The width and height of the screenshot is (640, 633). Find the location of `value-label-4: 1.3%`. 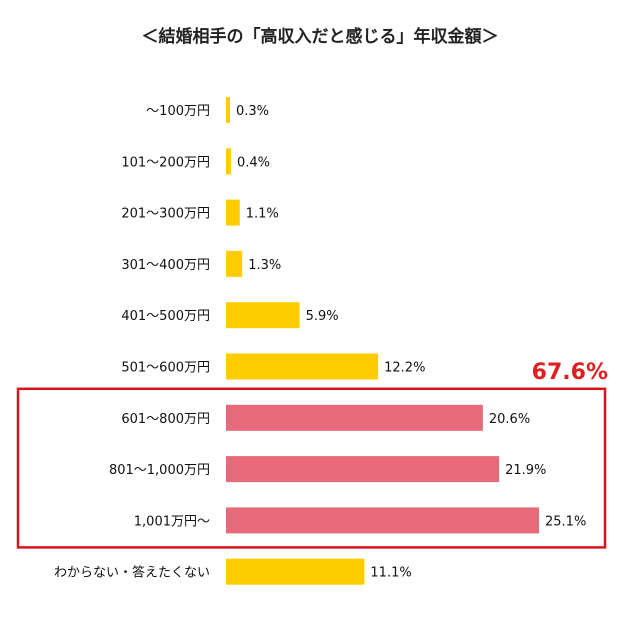

value-label-4: 1.3% is located at coordinates (264, 265).